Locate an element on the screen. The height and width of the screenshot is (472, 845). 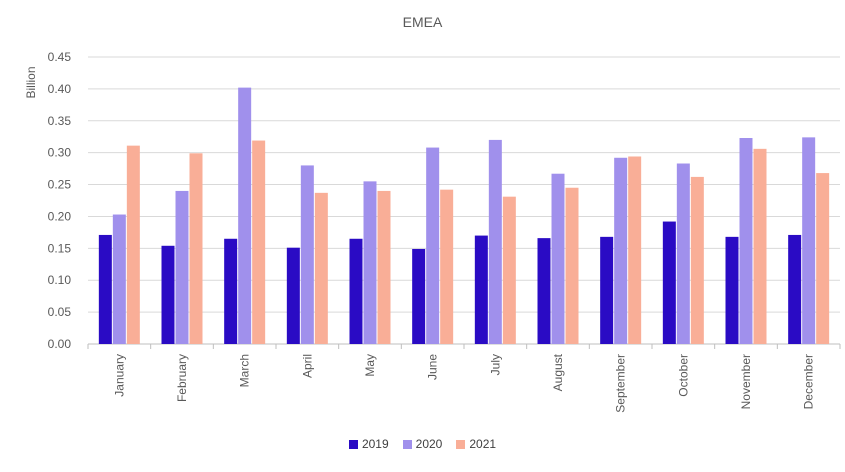
bar-2019-october is located at coordinates (669, 282).